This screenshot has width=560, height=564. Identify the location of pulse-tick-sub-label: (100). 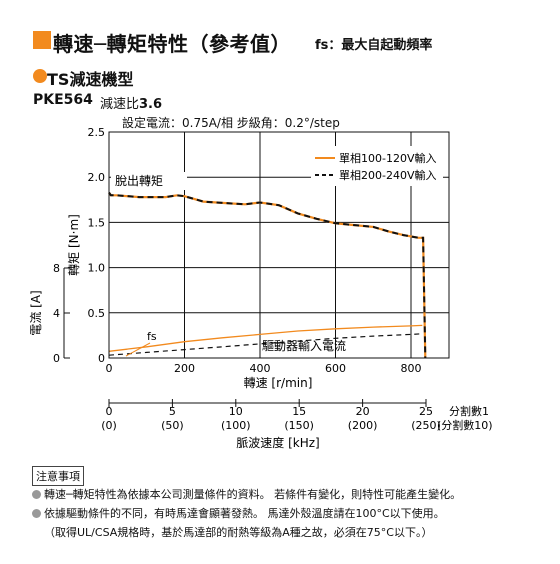
(236, 425).